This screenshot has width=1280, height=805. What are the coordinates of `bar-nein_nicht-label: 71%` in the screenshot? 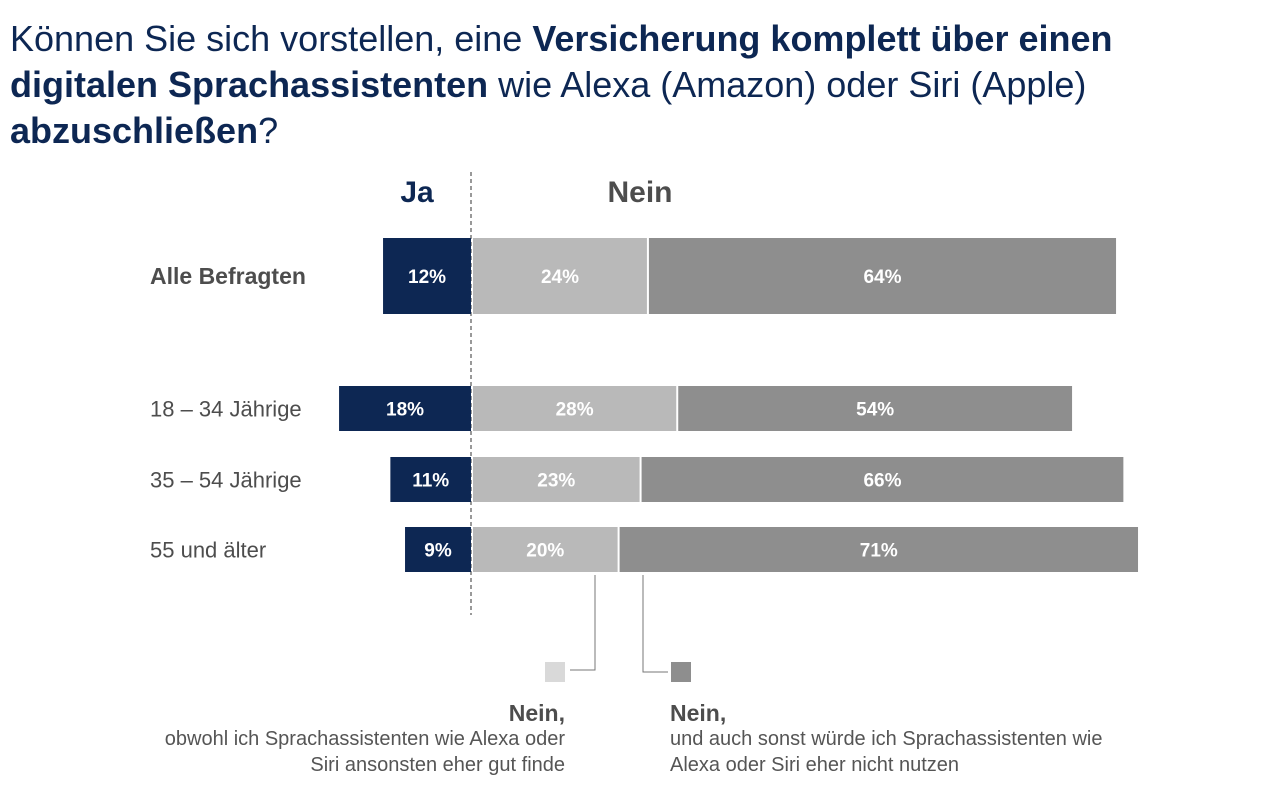 It's located at (879, 551).